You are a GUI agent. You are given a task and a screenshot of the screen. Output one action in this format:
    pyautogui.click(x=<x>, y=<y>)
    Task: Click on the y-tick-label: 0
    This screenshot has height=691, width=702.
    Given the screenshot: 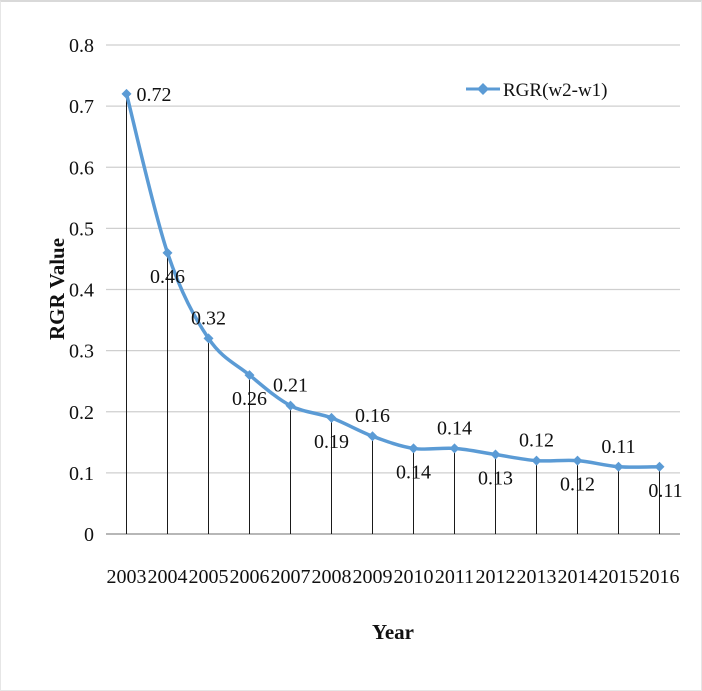 What is the action you would take?
    pyautogui.click(x=89, y=535)
    